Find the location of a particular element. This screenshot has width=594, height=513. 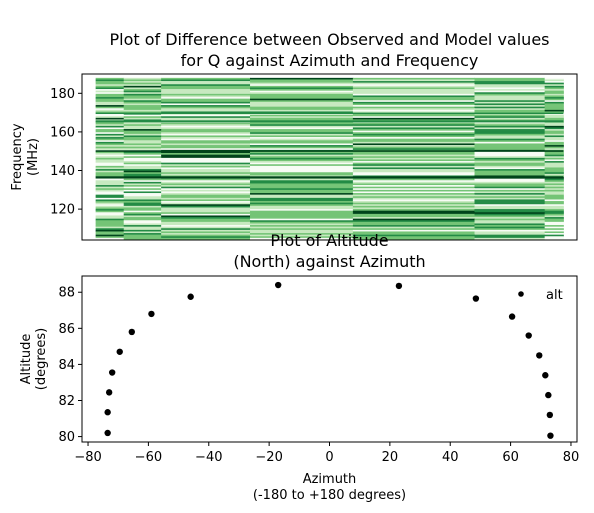

heatmap-y-ticks: 120 140 160 180 is located at coordinates (66, 152).